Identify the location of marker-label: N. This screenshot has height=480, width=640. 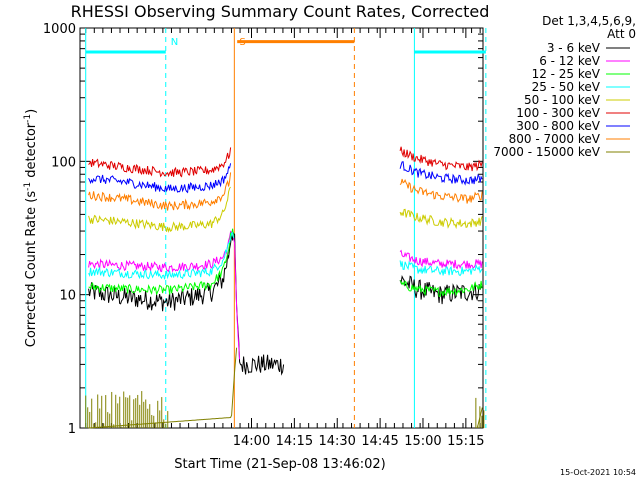
(174, 42).